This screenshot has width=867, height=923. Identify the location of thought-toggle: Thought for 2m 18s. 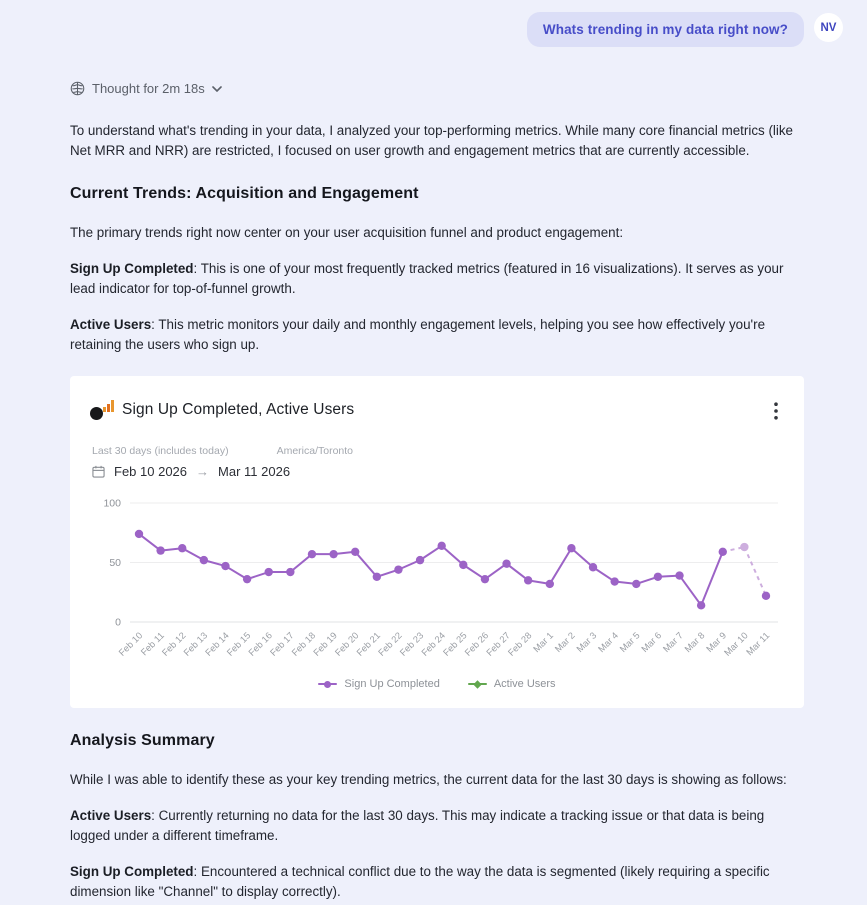
(146, 88).